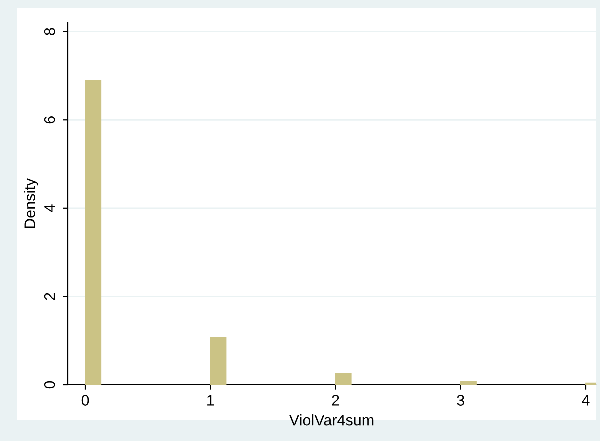 Image resolution: width=600 pixels, height=441 pixels. I want to click on x-tick-label: 3, so click(460, 400).